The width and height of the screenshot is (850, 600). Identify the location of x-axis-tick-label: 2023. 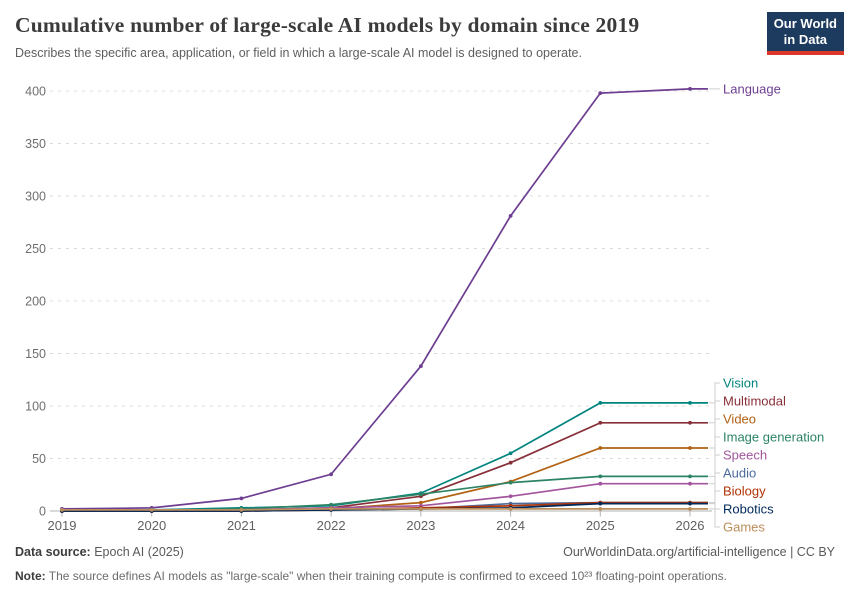
(420, 525).